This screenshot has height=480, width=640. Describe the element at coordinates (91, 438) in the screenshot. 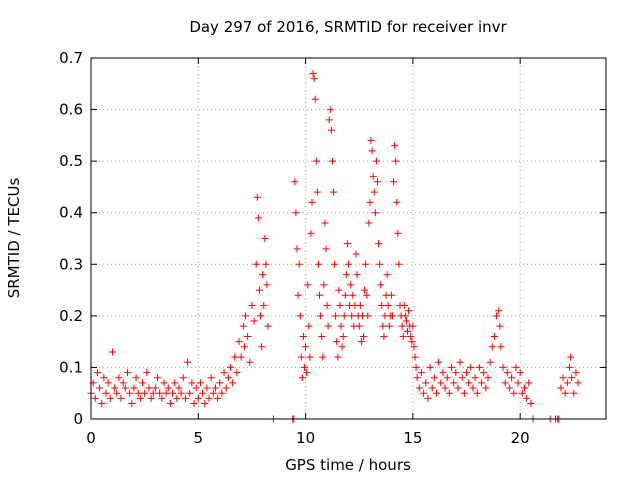

I see `x-tick-label: 0` at that location.